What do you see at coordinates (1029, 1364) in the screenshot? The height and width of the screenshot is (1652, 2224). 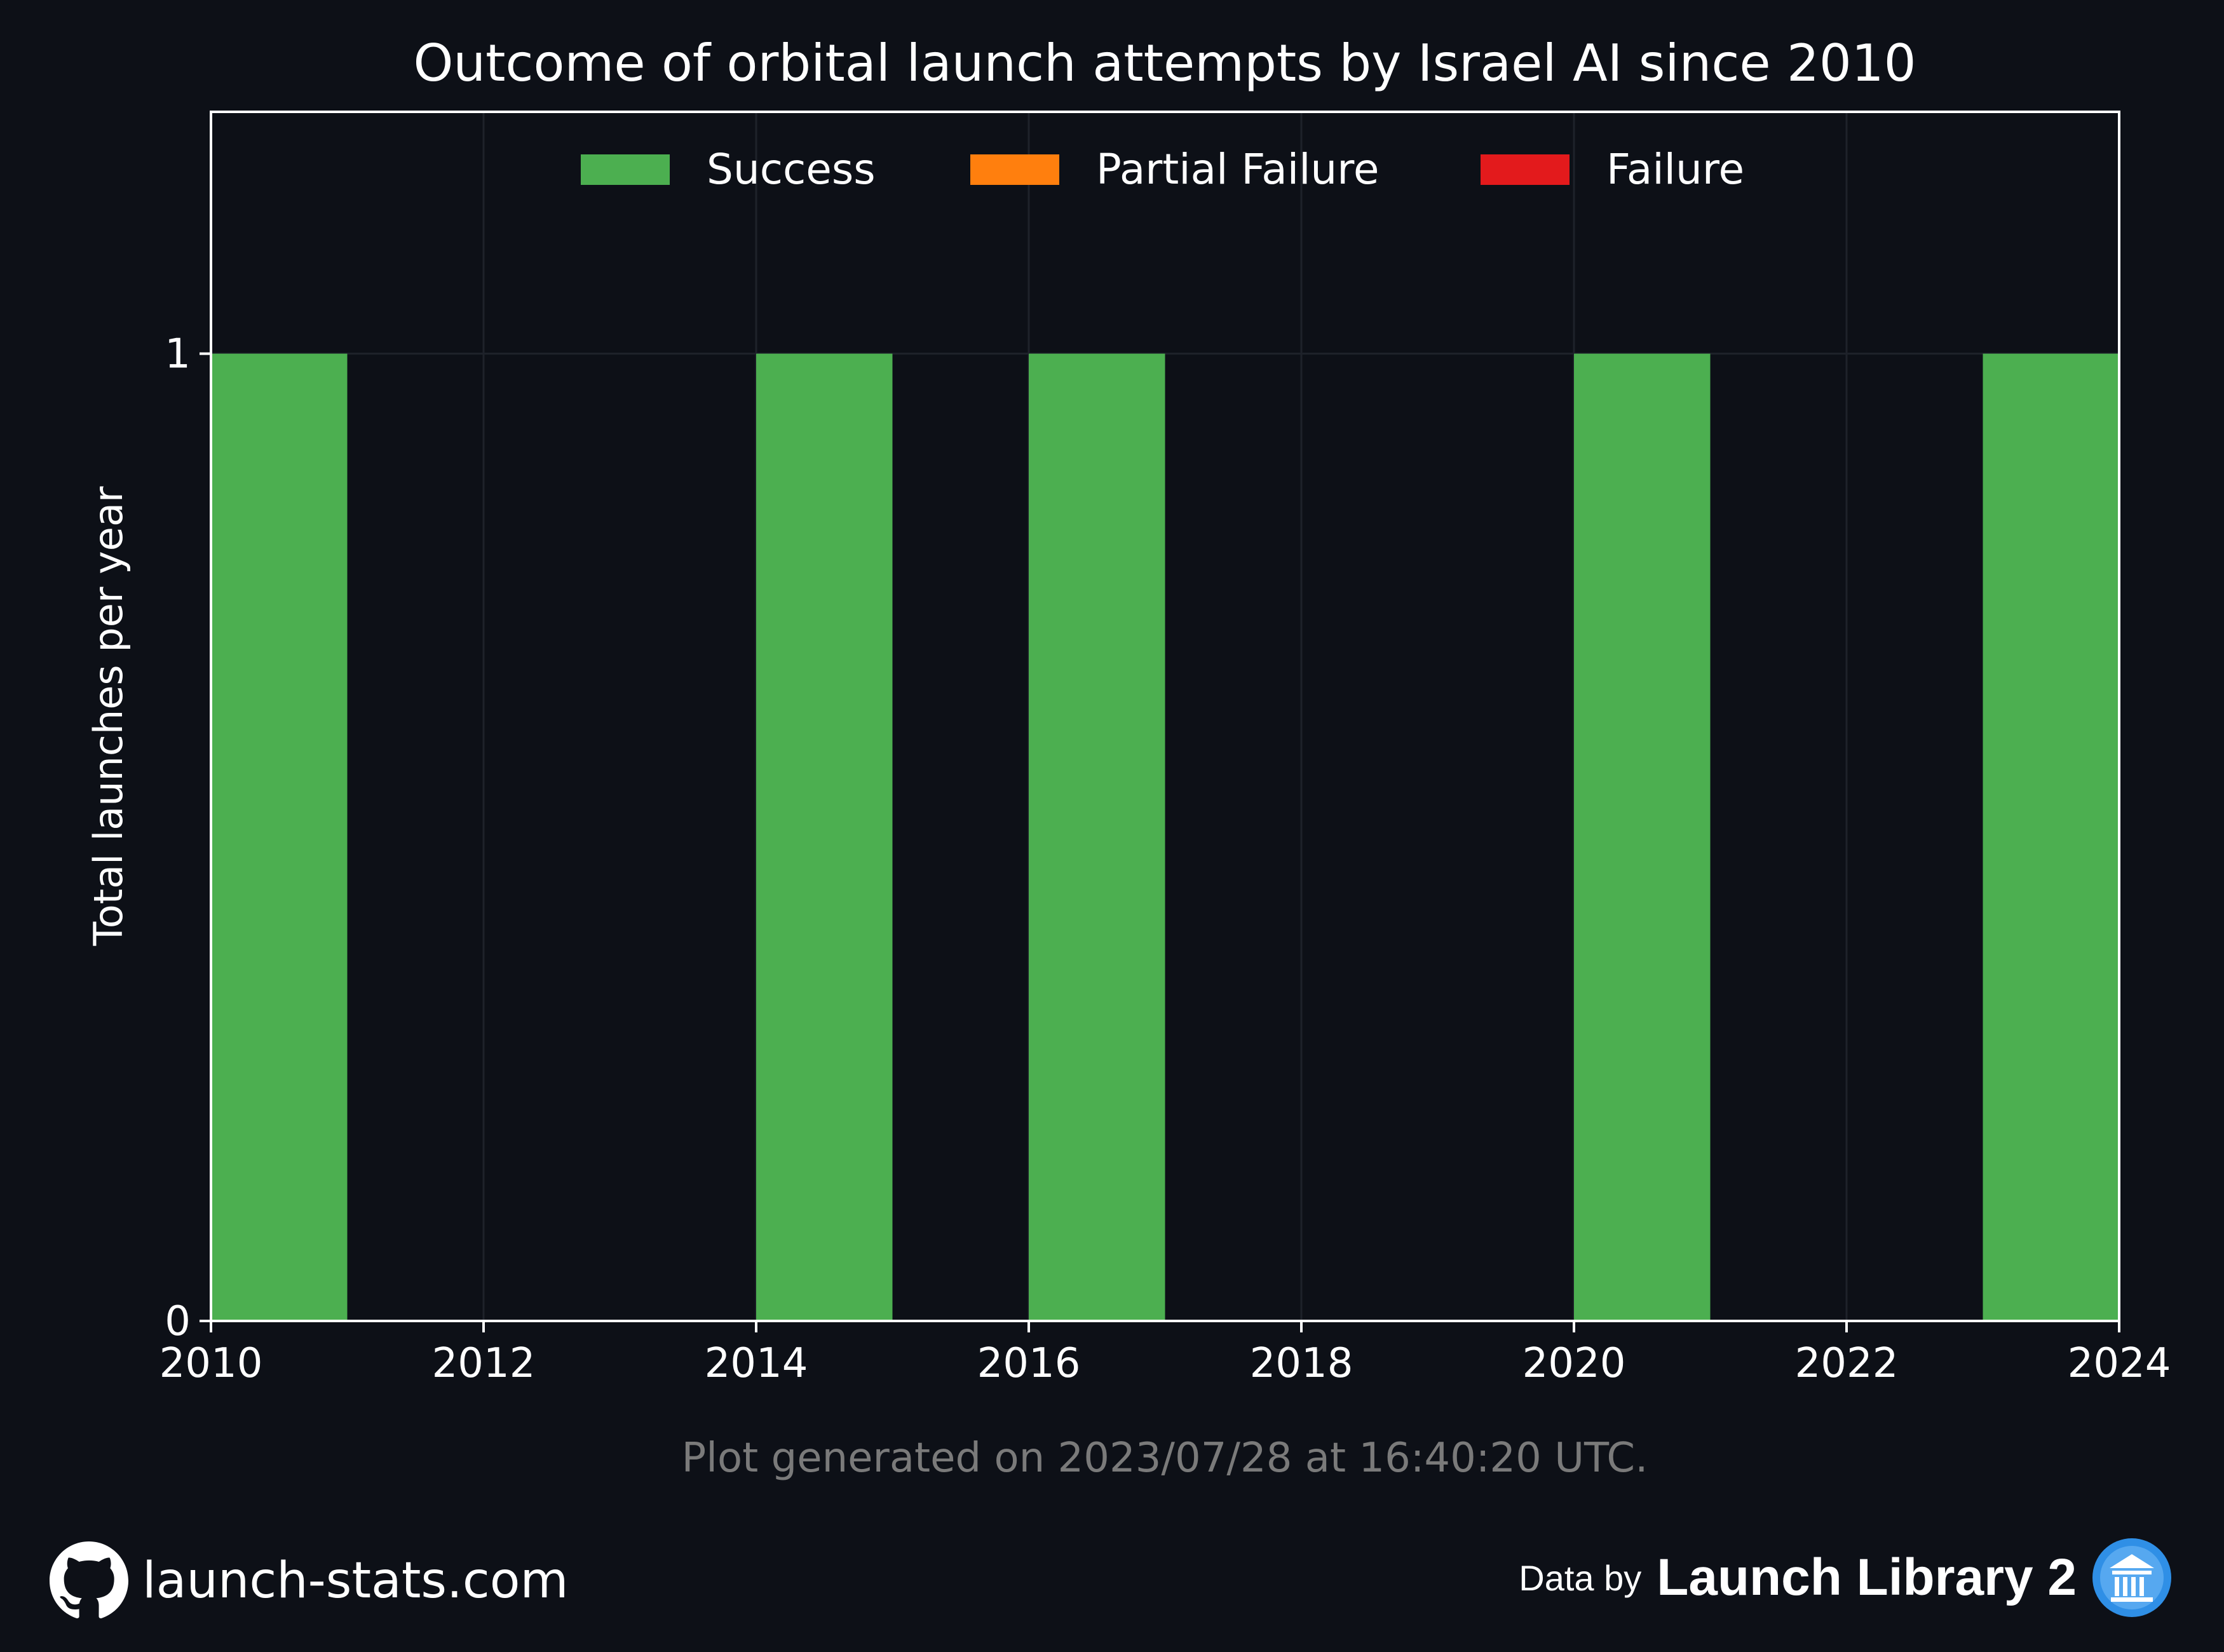 I see `x-tick-label: 2016` at bounding box center [1029, 1364].